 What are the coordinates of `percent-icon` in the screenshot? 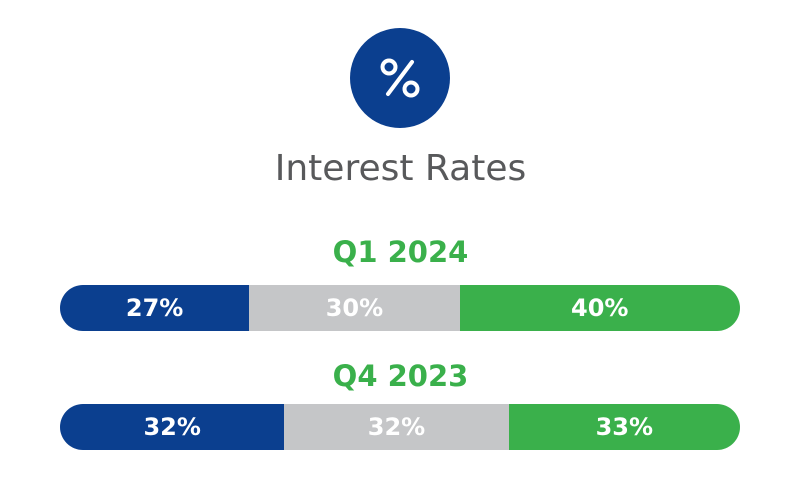 It's located at (400, 78).